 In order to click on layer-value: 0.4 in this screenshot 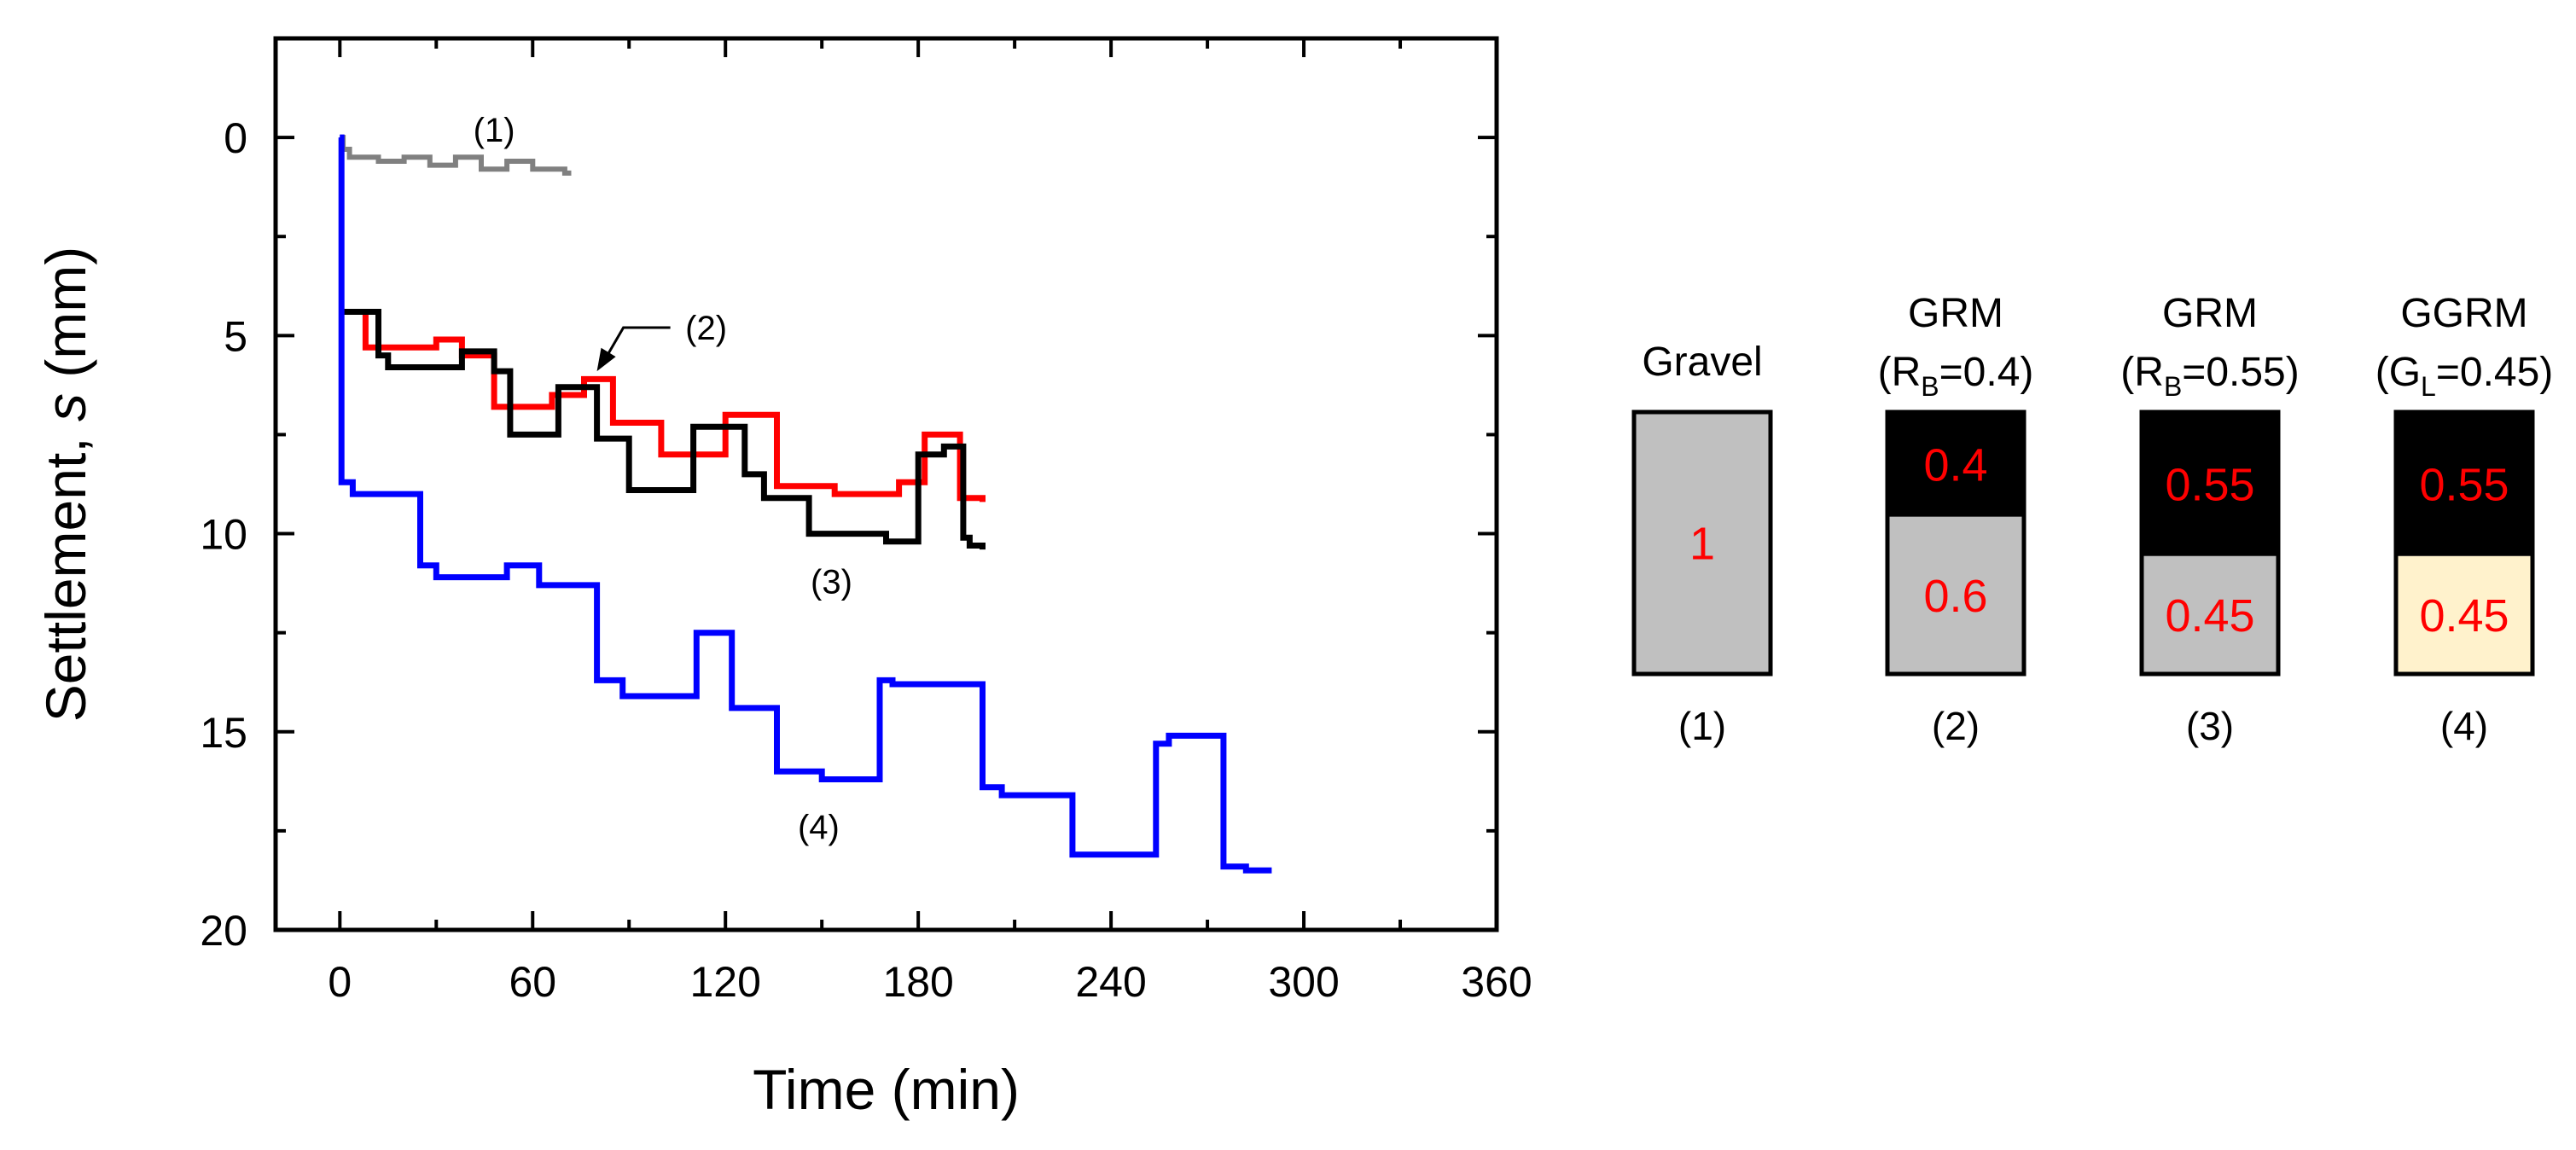, I will do `click(1955, 465)`.